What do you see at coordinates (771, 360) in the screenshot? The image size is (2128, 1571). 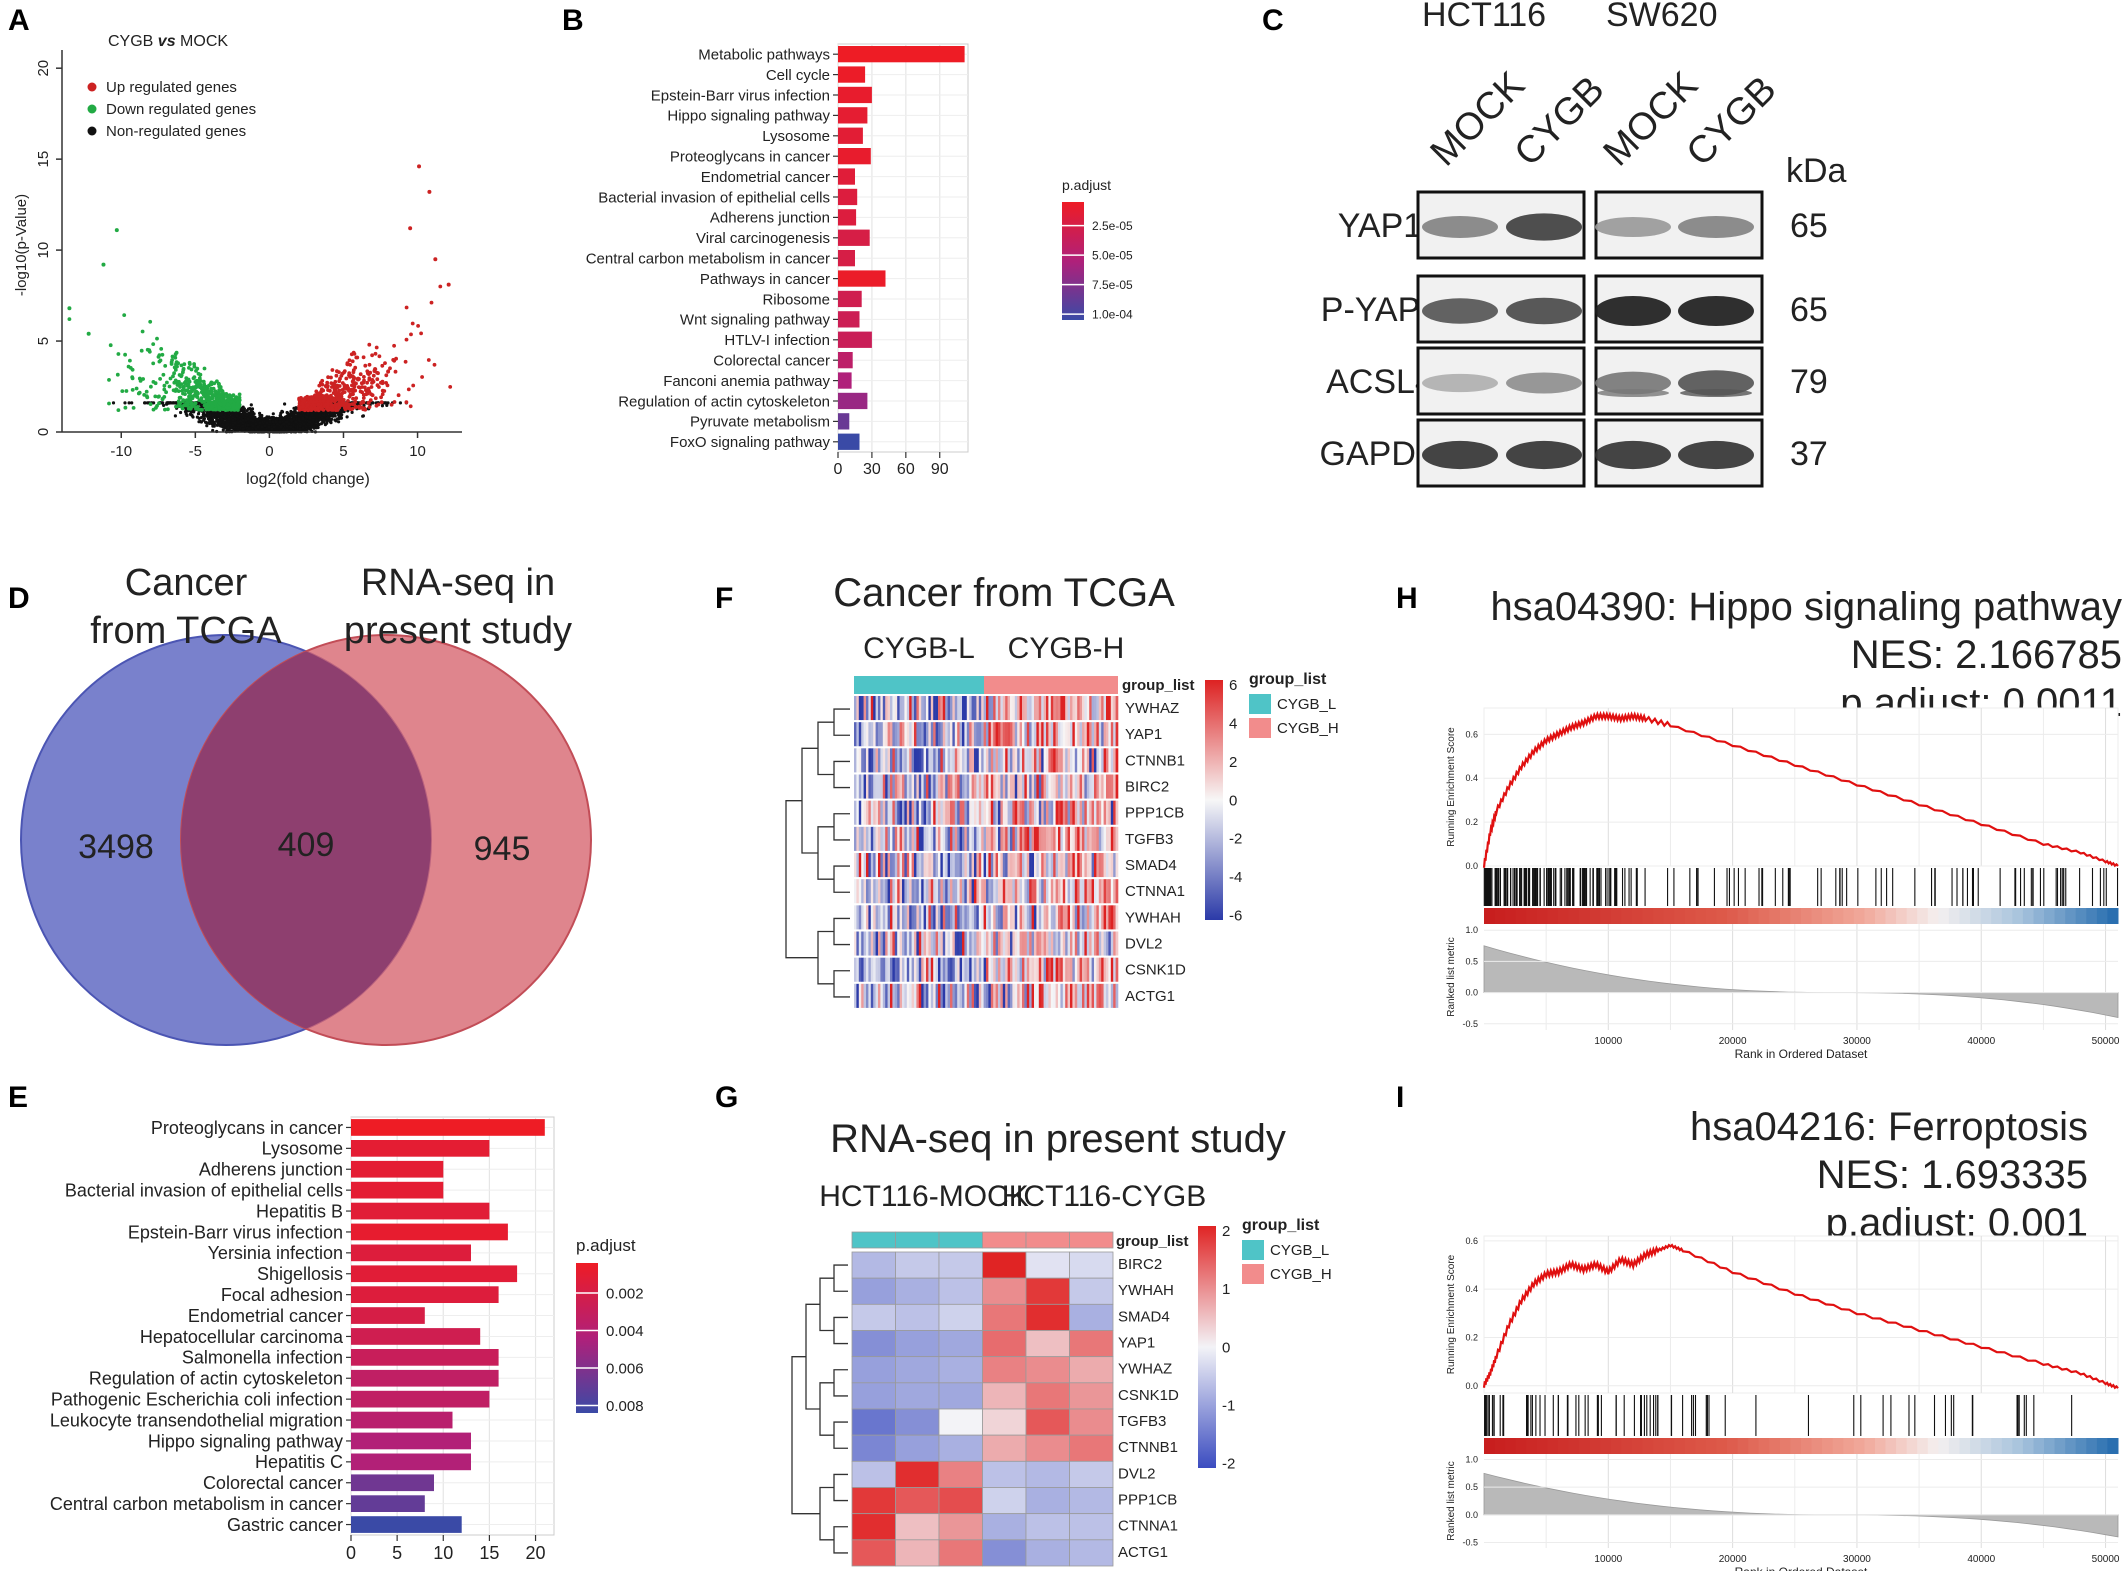 I see `category-label: Colorectal cancer` at bounding box center [771, 360].